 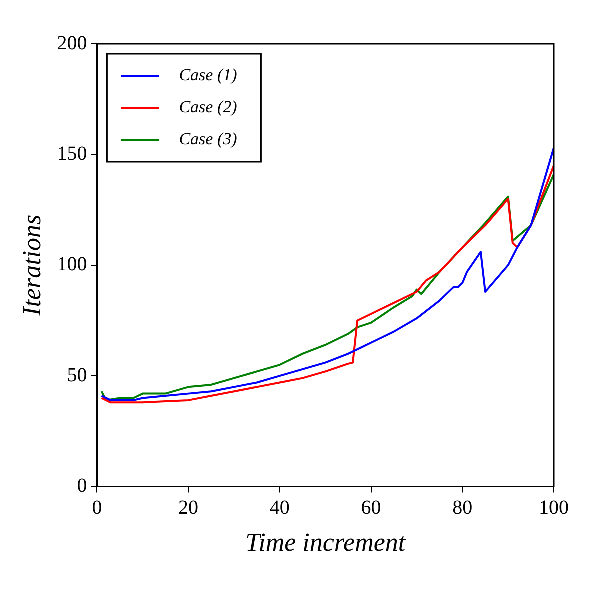 I want to click on legend-label: Case (1), so click(x=208, y=74).